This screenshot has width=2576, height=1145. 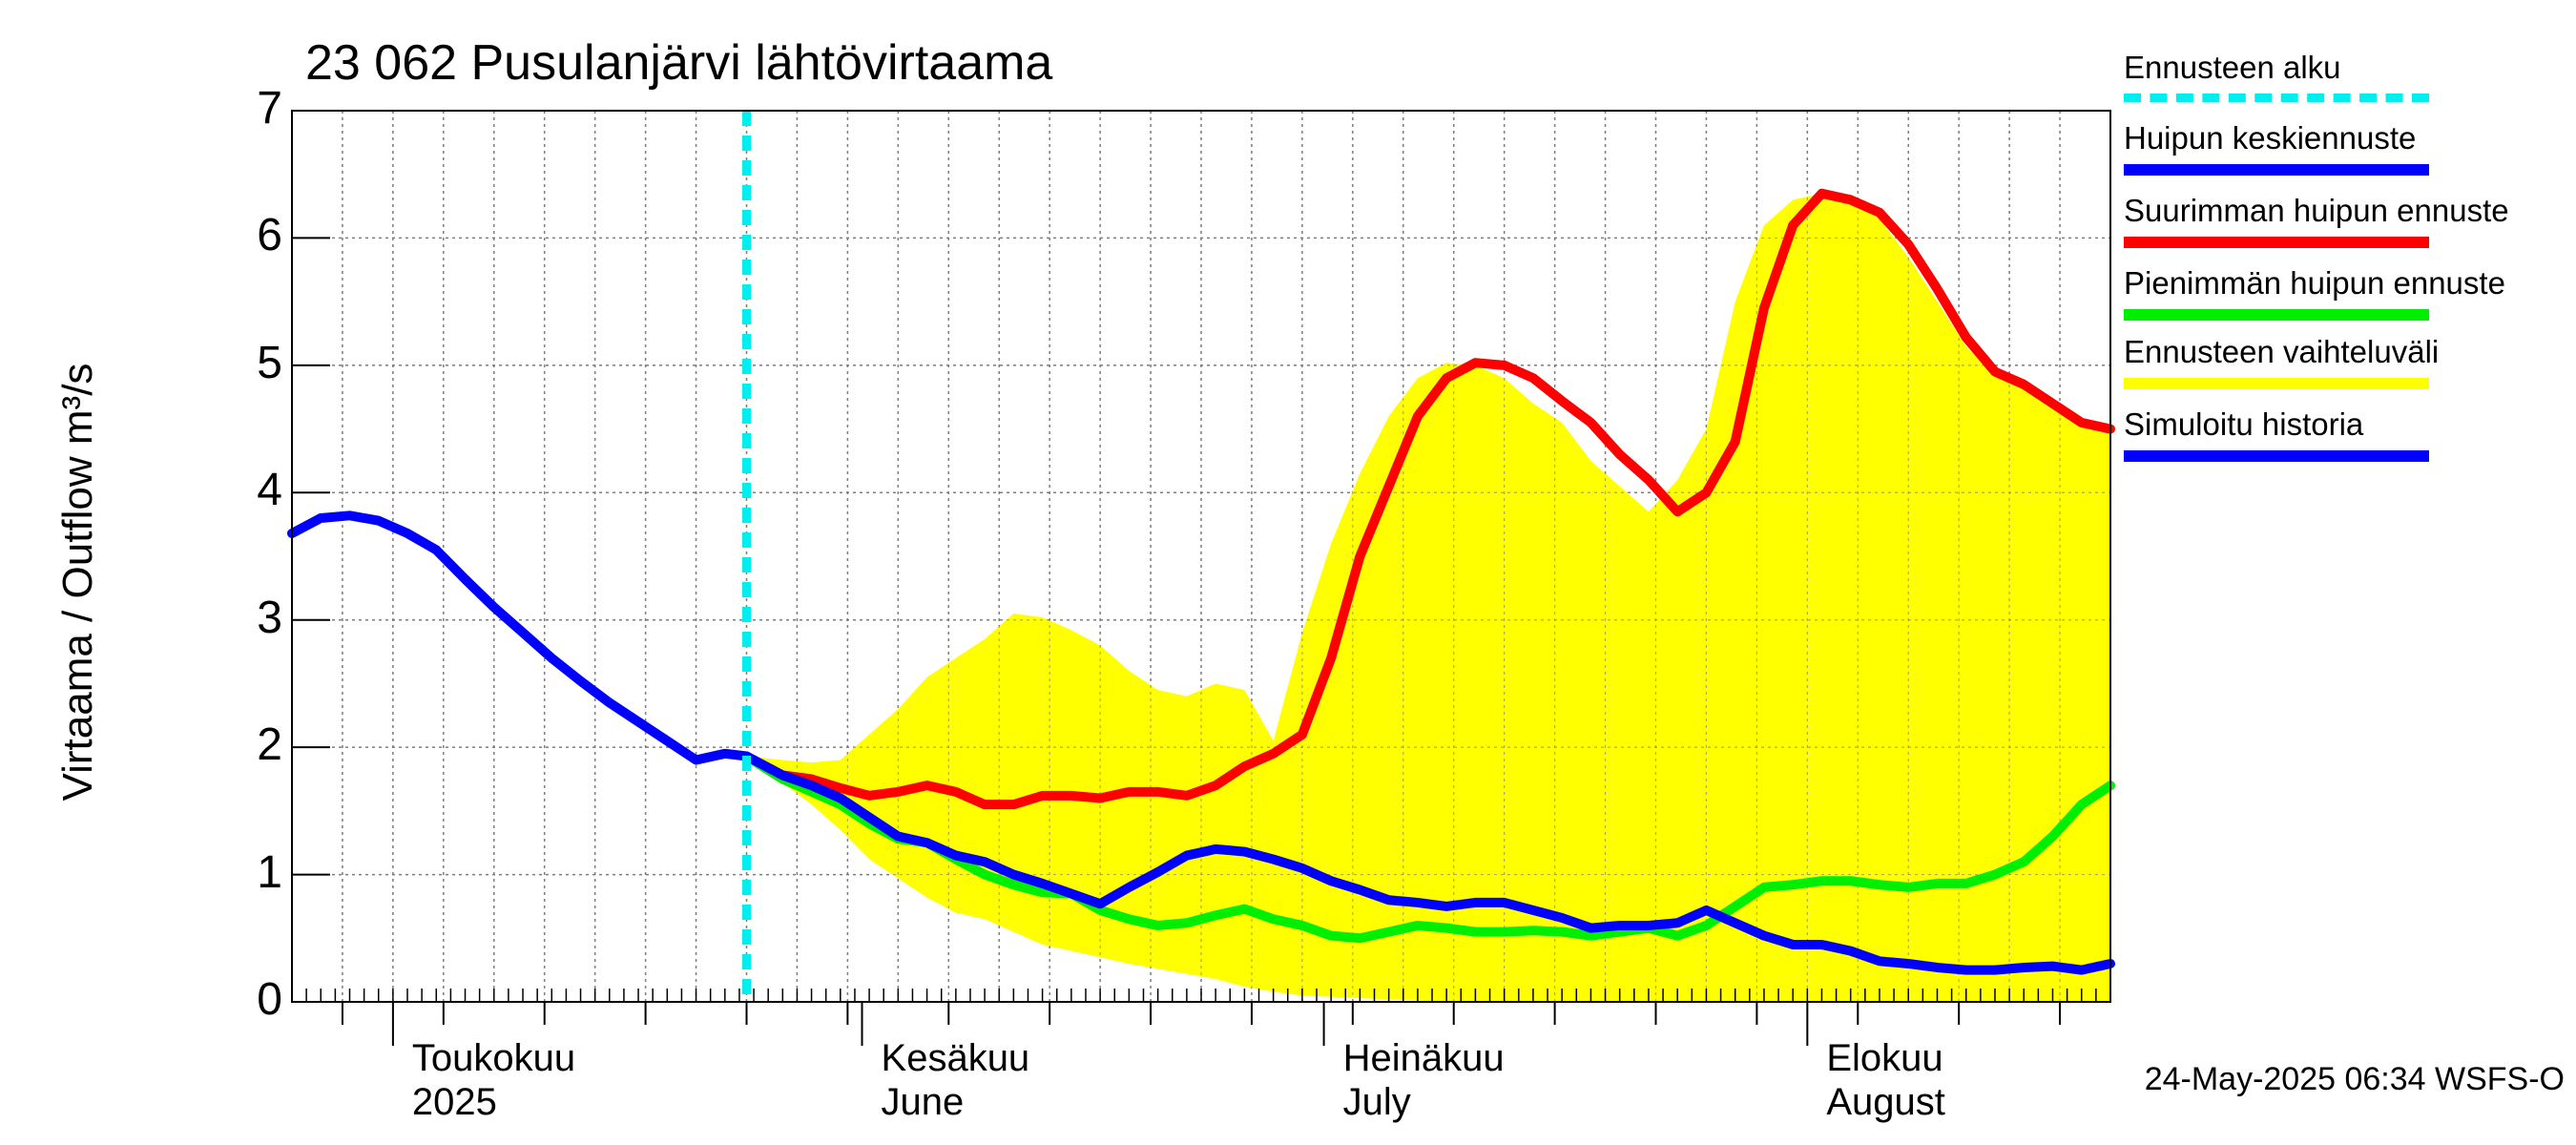 What do you see at coordinates (269, 745) in the screenshot?
I see `y-tick-label: 2` at bounding box center [269, 745].